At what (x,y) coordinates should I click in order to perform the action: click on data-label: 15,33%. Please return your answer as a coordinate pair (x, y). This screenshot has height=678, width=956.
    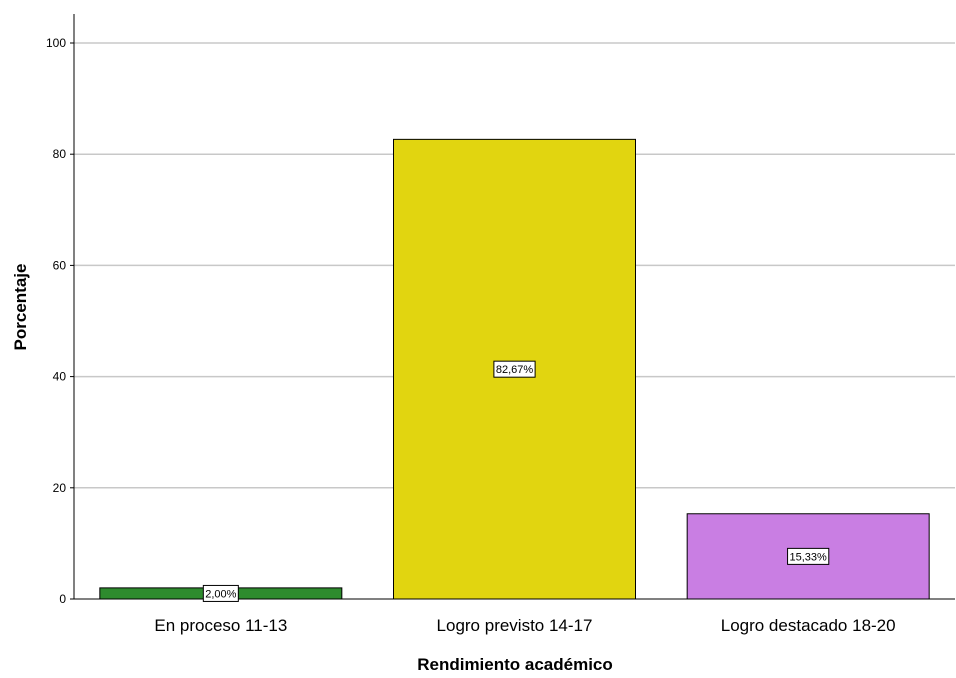
    Looking at the image, I should click on (809, 557).